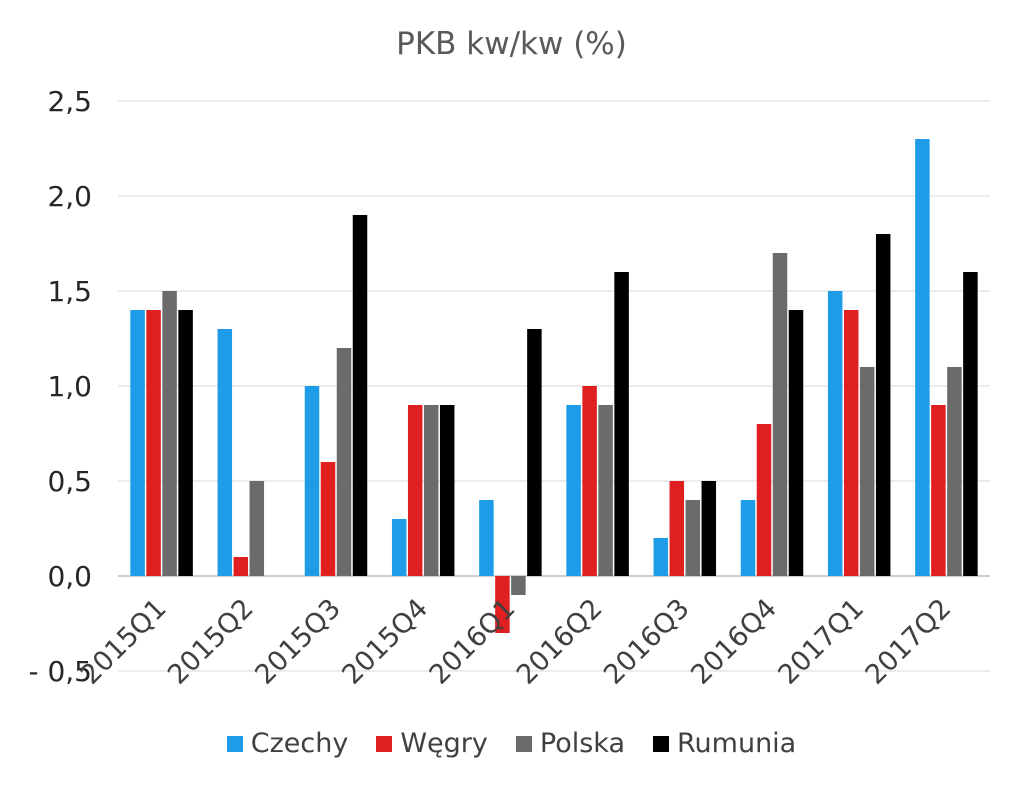 The height and width of the screenshot is (789, 1023). What do you see at coordinates (661, 557) in the screenshot?
I see `bar-czechy-2016q3` at bounding box center [661, 557].